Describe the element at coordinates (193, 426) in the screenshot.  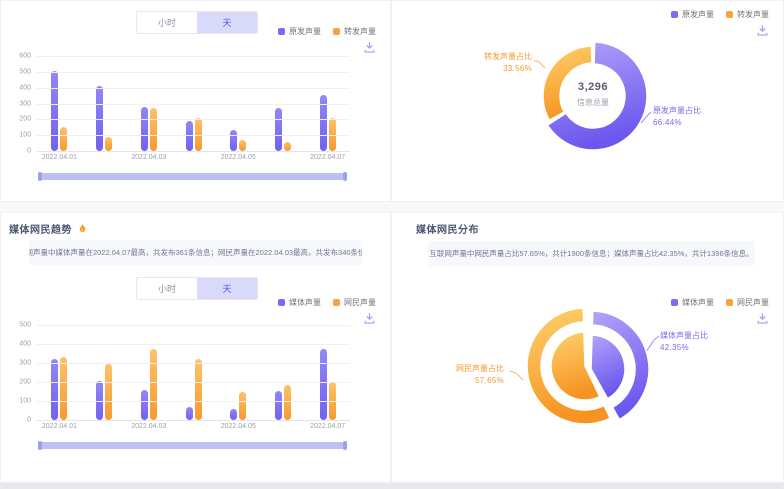
I see `x-axis: 2022.04.01 2022.04.03 2022.04.05 2022.04.07` at that location.